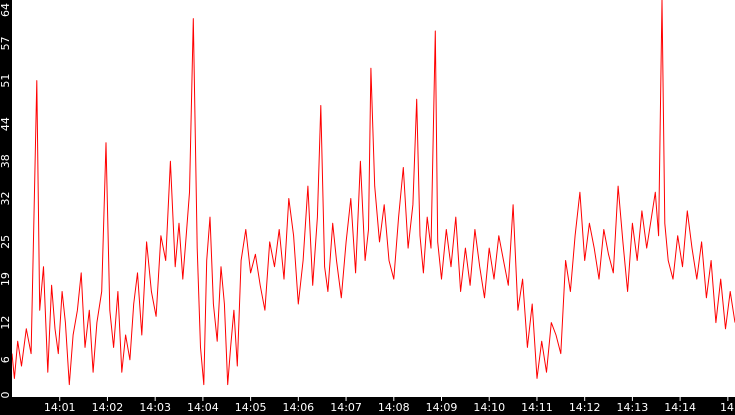 This screenshot has height=415, width=735. I want to click on x-tick-label: 14:05, so click(251, 407).